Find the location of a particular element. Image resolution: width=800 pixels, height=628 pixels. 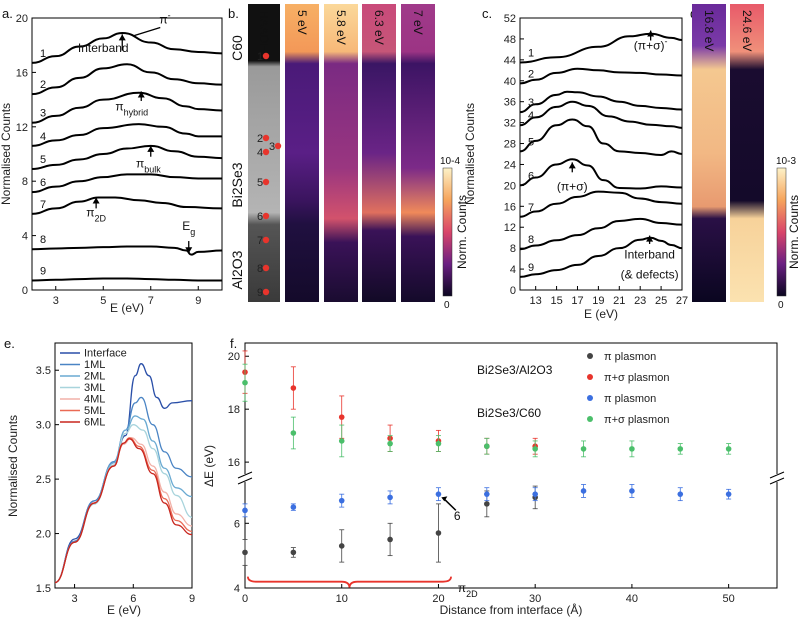

colorbar-d-min: 0 is located at coordinates (781, 305).